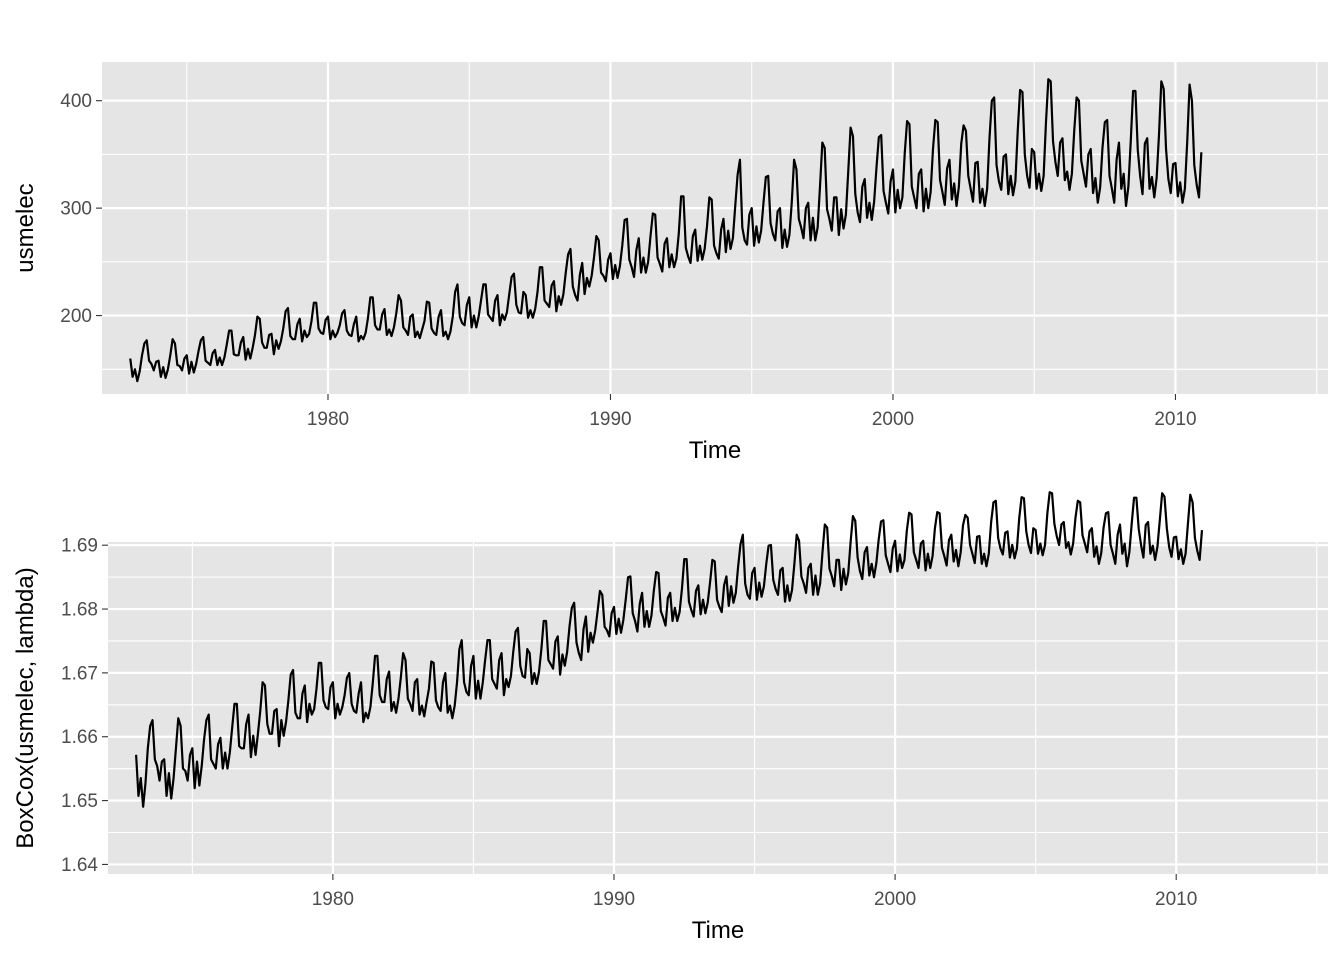  What do you see at coordinates (25, 707) in the screenshot?
I see `chart-2-y-axis-title: BoxCox(usmelec, lambda)` at bounding box center [25, 707].